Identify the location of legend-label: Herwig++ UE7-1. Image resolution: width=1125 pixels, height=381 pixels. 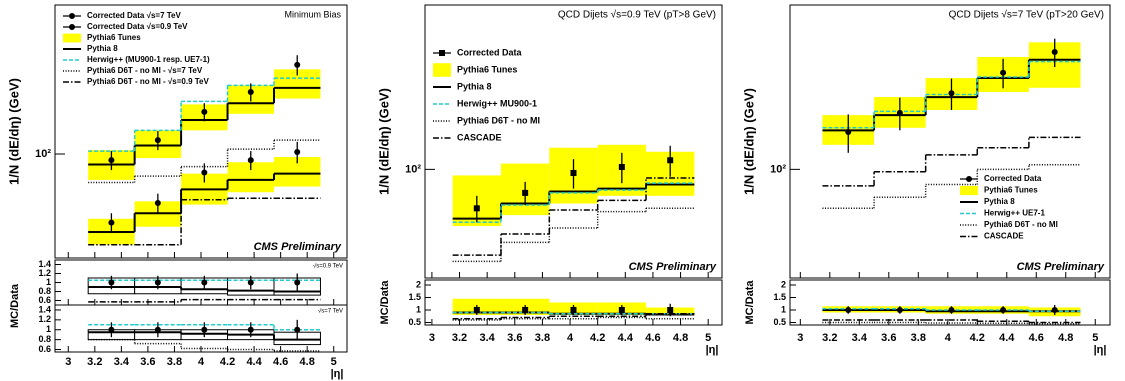
(1014, 213).